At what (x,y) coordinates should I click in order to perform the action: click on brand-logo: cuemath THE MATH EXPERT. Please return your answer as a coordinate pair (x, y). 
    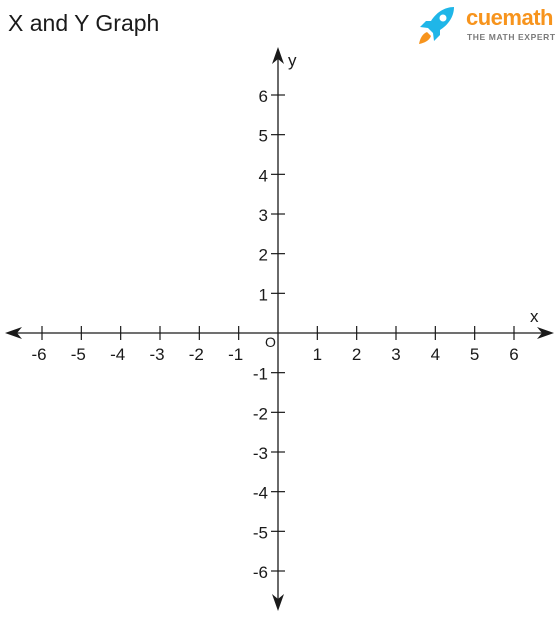
    Looking at the image, I should click on (486, 25).